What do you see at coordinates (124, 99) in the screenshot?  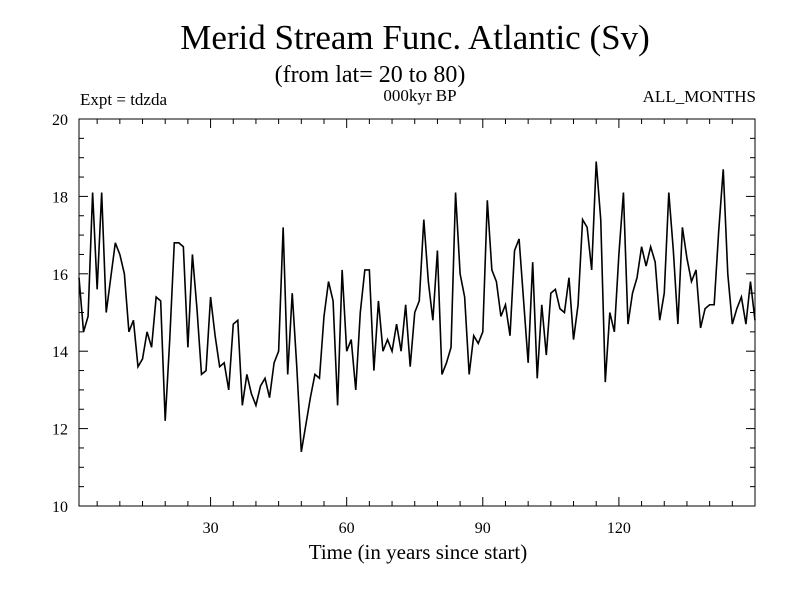 I see `experiment-label: Expt = tdzda` at bounding box center [124, 99].